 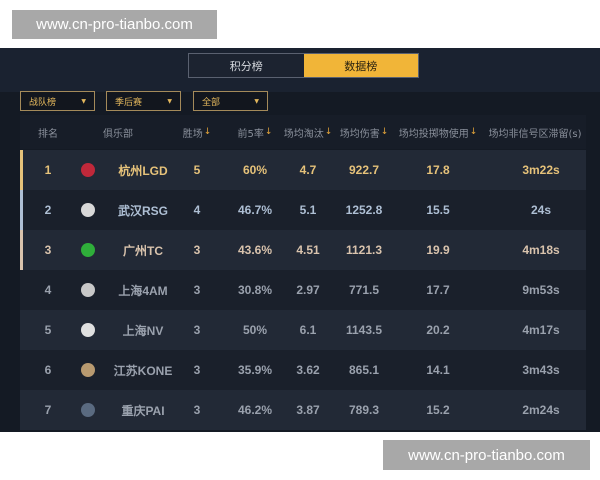 I want to click on cell-throw: 15.2, so click(x=438, y=410).